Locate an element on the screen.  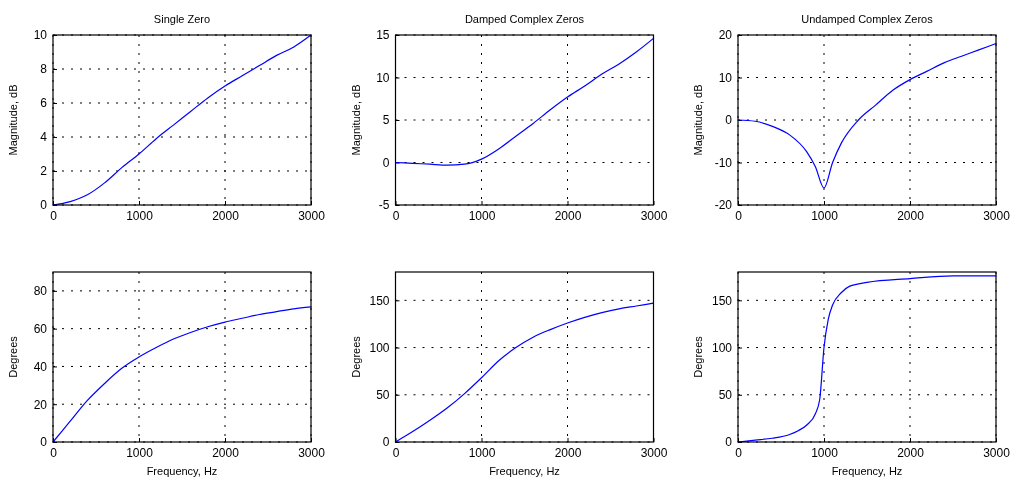
y-tick-label: 8 is located at coordinates (44, 69).